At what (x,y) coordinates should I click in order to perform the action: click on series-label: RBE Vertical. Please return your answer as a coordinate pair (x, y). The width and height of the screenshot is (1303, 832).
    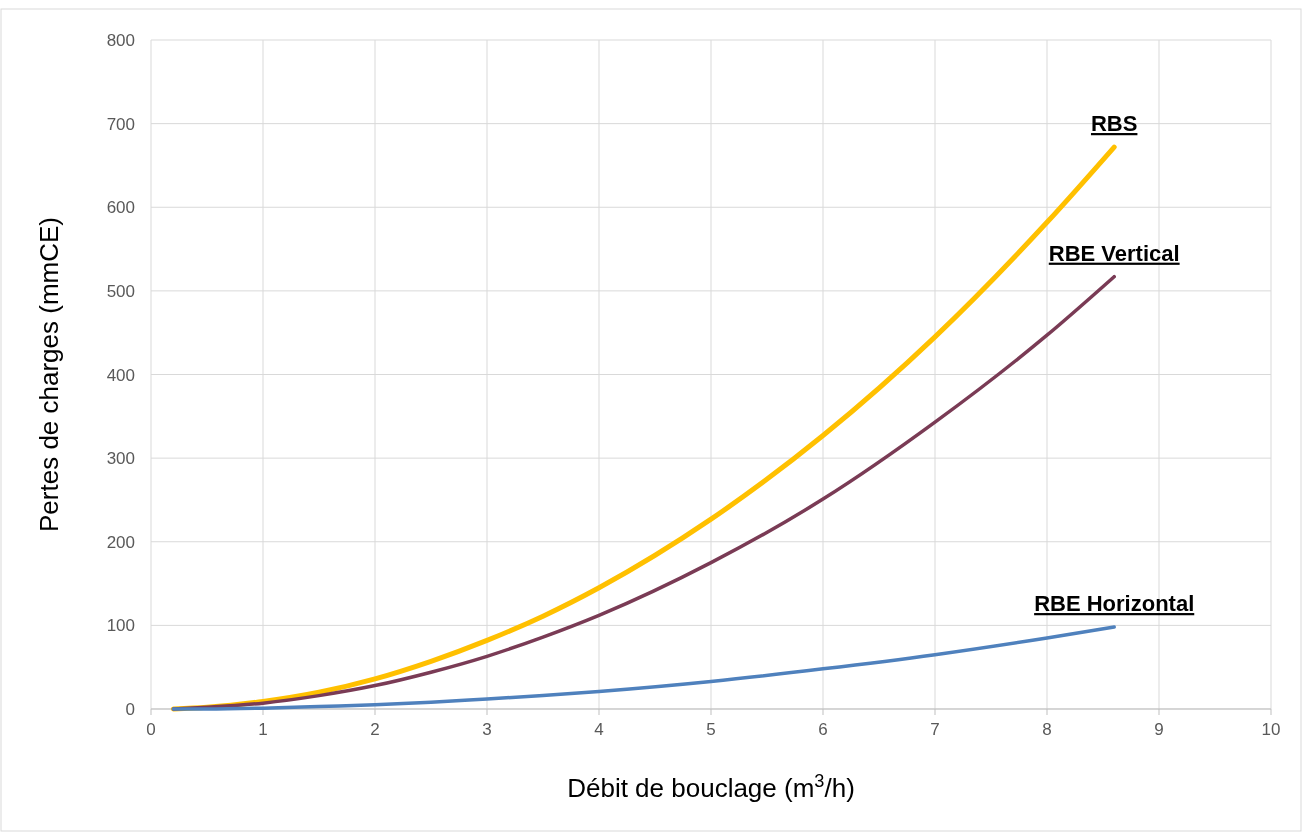
    Looking at the image, I should click on (1114, 253).